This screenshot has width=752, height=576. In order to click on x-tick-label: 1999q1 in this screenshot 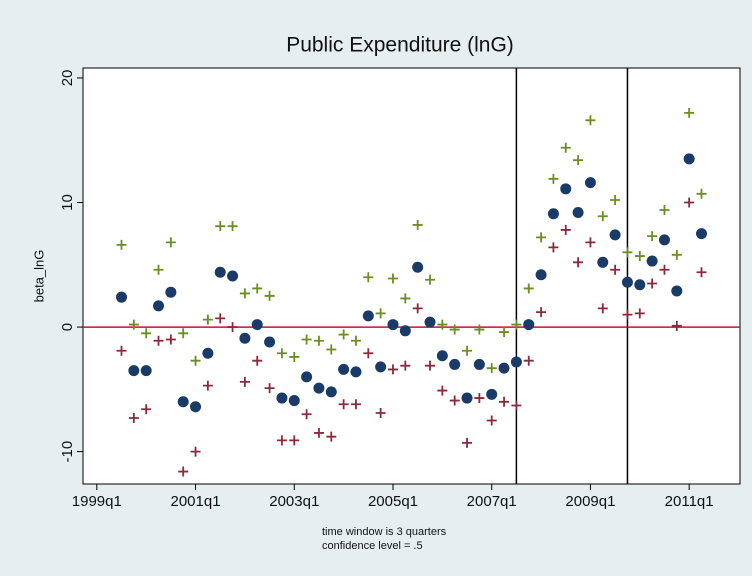, I will do `click(97, 501)`.